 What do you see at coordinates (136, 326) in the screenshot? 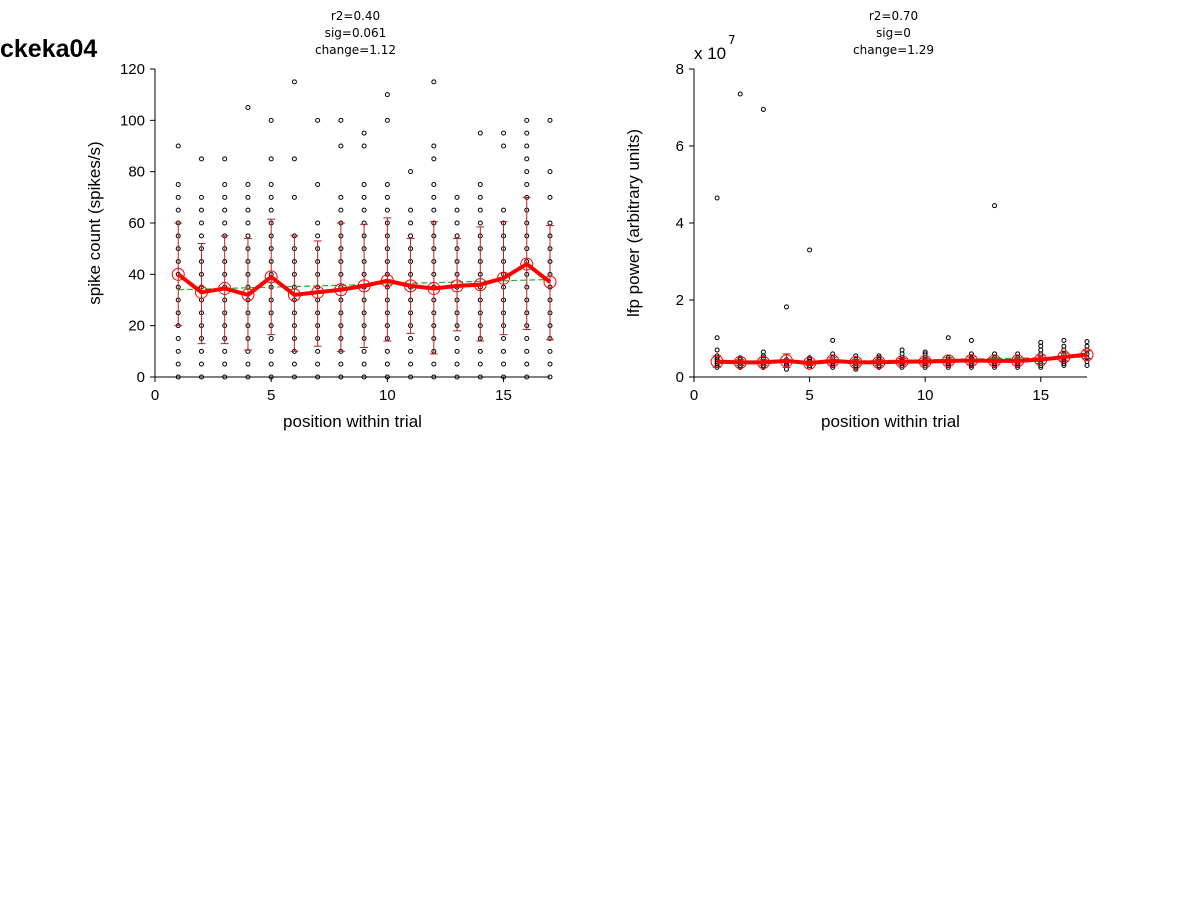
I see `y-tick-label: 20` at bounding box center [136, 326].